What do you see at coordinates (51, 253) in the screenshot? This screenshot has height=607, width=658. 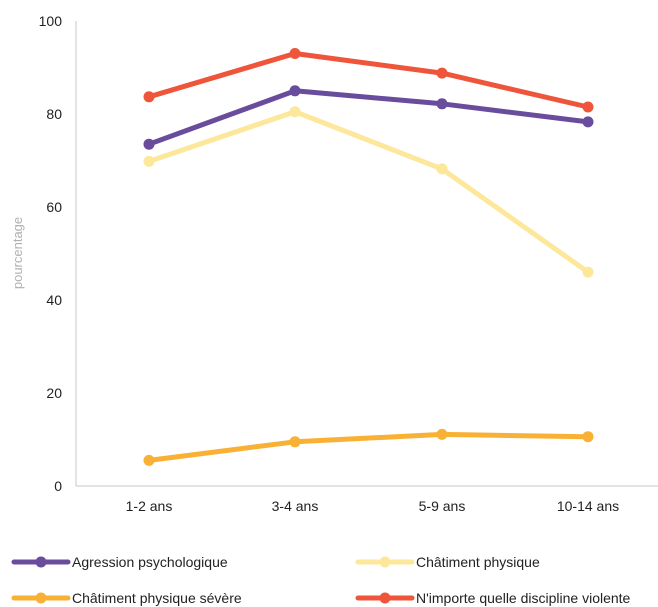 I see `y-tick-labels: 0 20 40 60 80 100` at bounding box center [51, 253].